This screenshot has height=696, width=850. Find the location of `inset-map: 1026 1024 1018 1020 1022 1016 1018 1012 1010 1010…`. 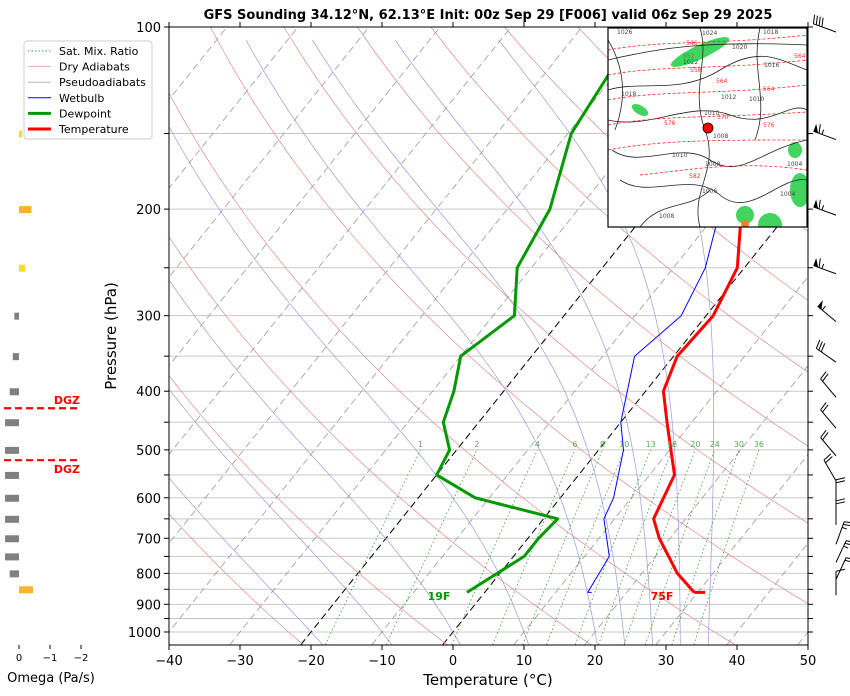

inset-map: 1026 1024 1018 1020 1022 1016 1018 1012 1010 1010… is located at coordinates (707, 127).